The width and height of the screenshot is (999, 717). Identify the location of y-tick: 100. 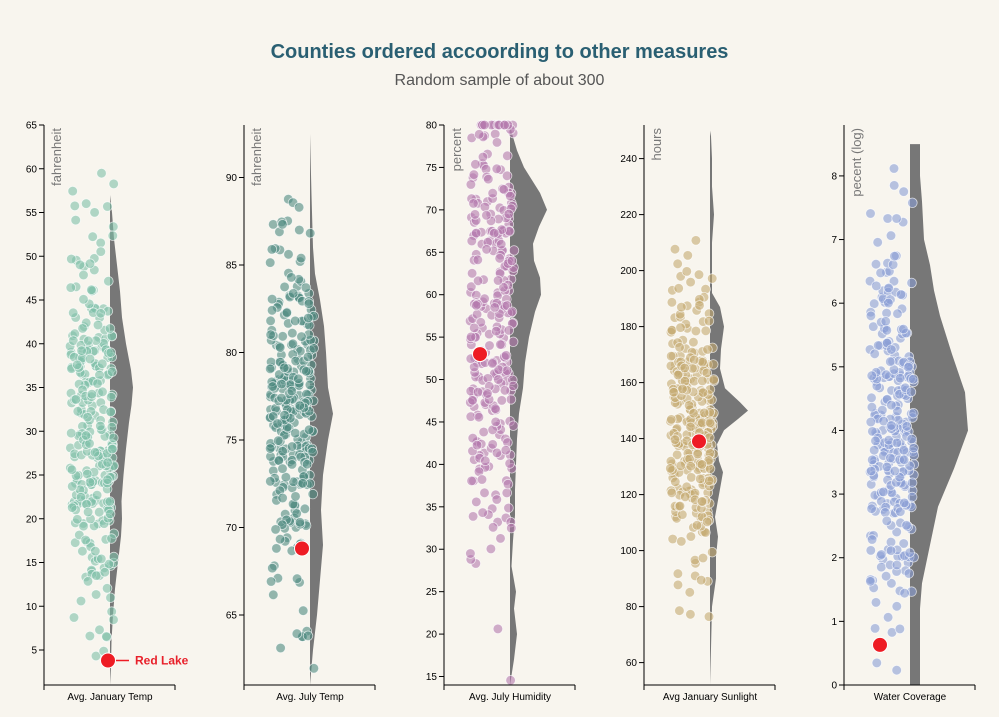
(632, 551).